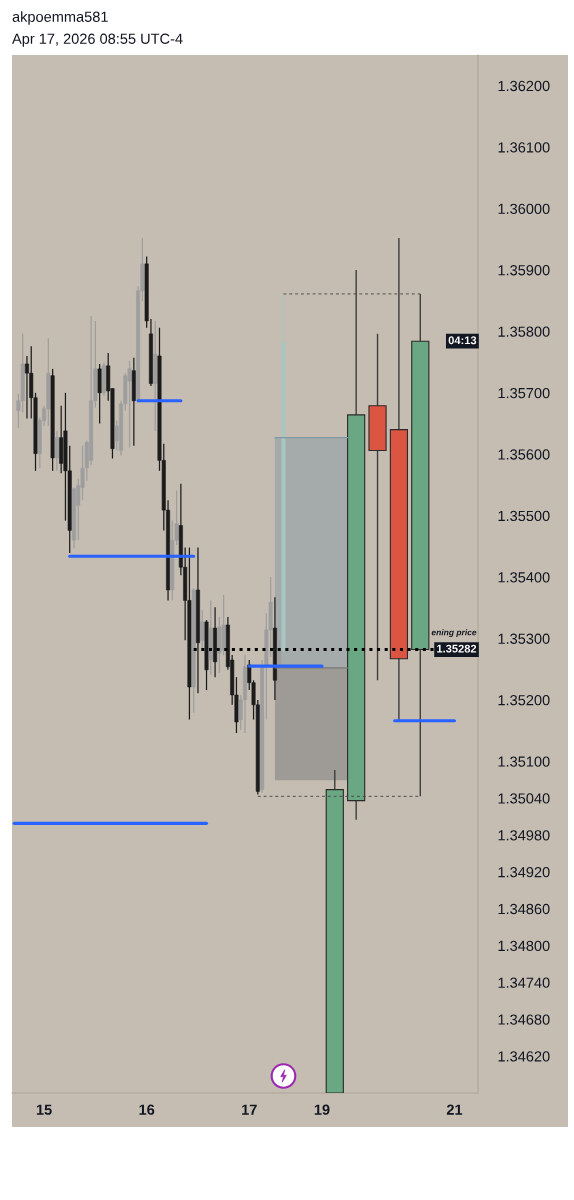  What do you see at coordinates (524, 331) in the screenshot?
I see `y-tick-label: 1.35800` at bounding box center [524, 331].